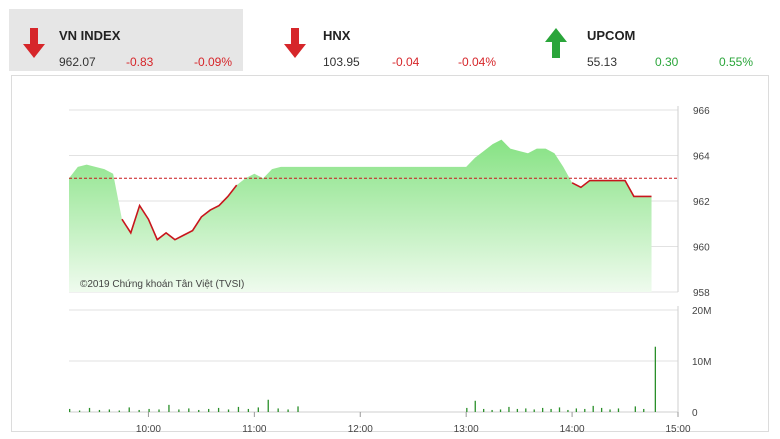 The width and height of the screenshot is (780, 439). Describe the element at coordinates (556, 43) in the screenshot. I see `arrow-up-icon` at that location.